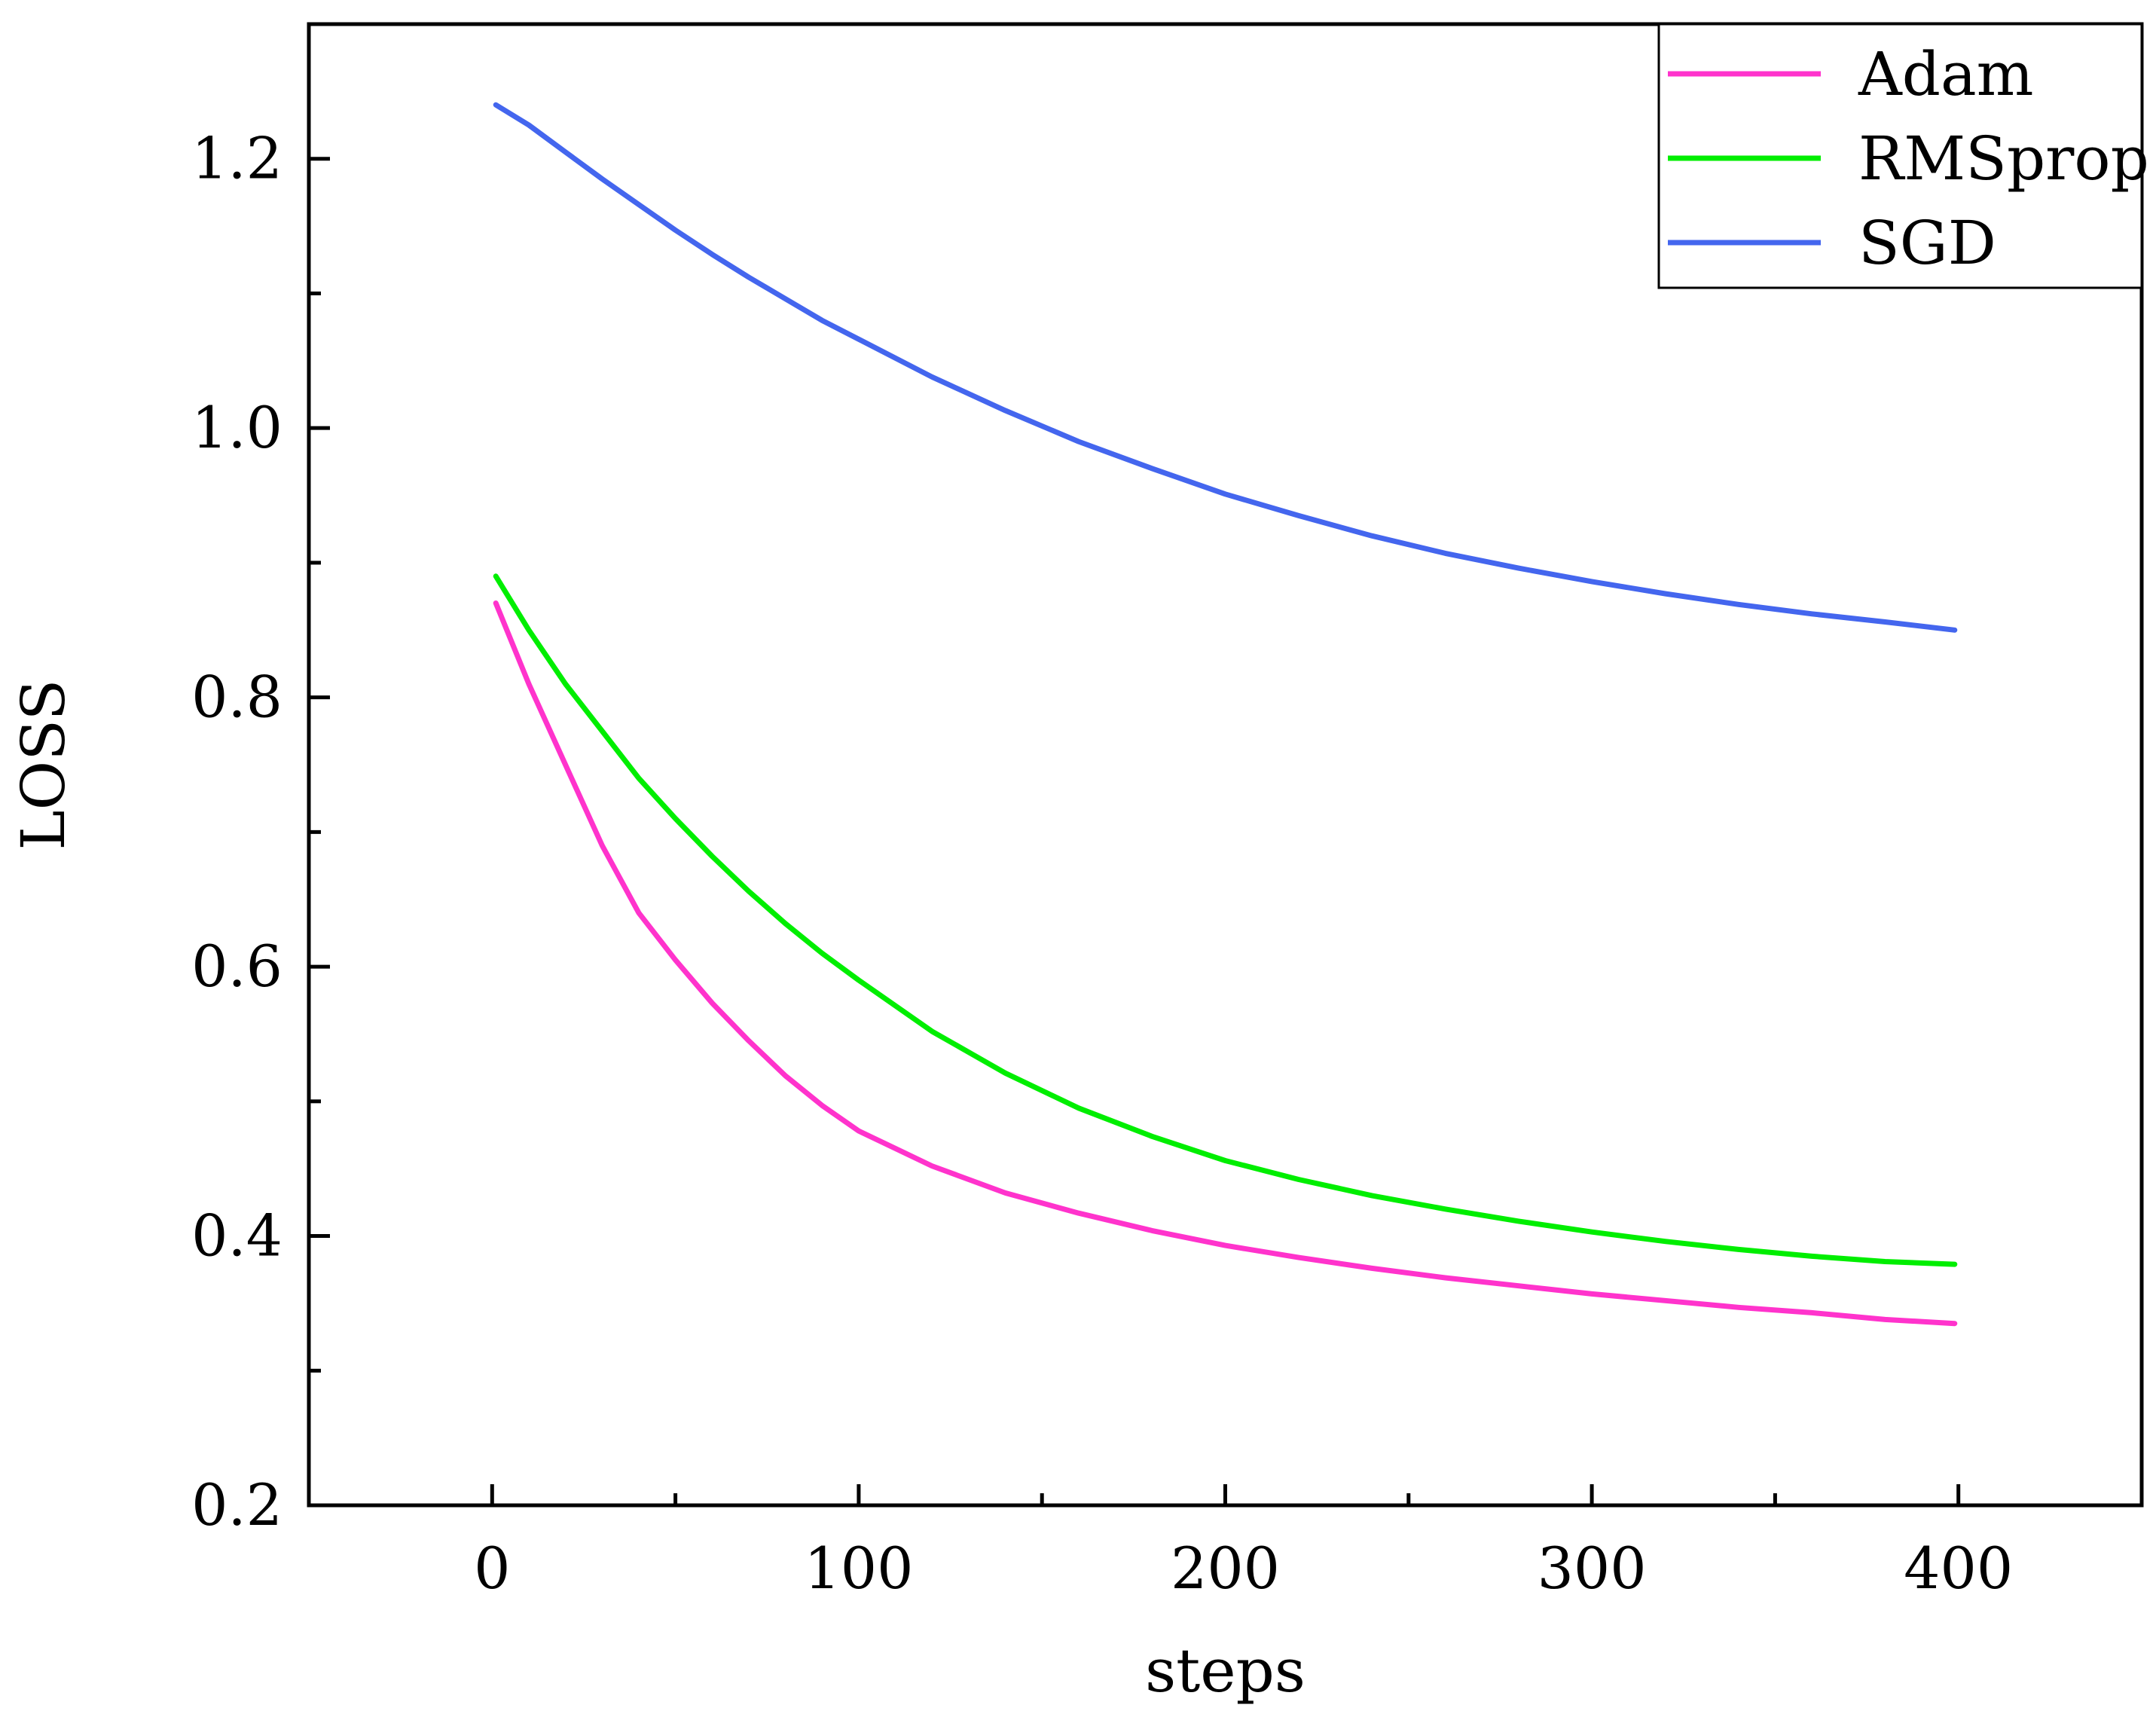 The height and width of the screenshot is (1714, 2156). Describe the element at coordinates (1927, 243) in the screenshot. I see `legend-label: SGD` at that location.